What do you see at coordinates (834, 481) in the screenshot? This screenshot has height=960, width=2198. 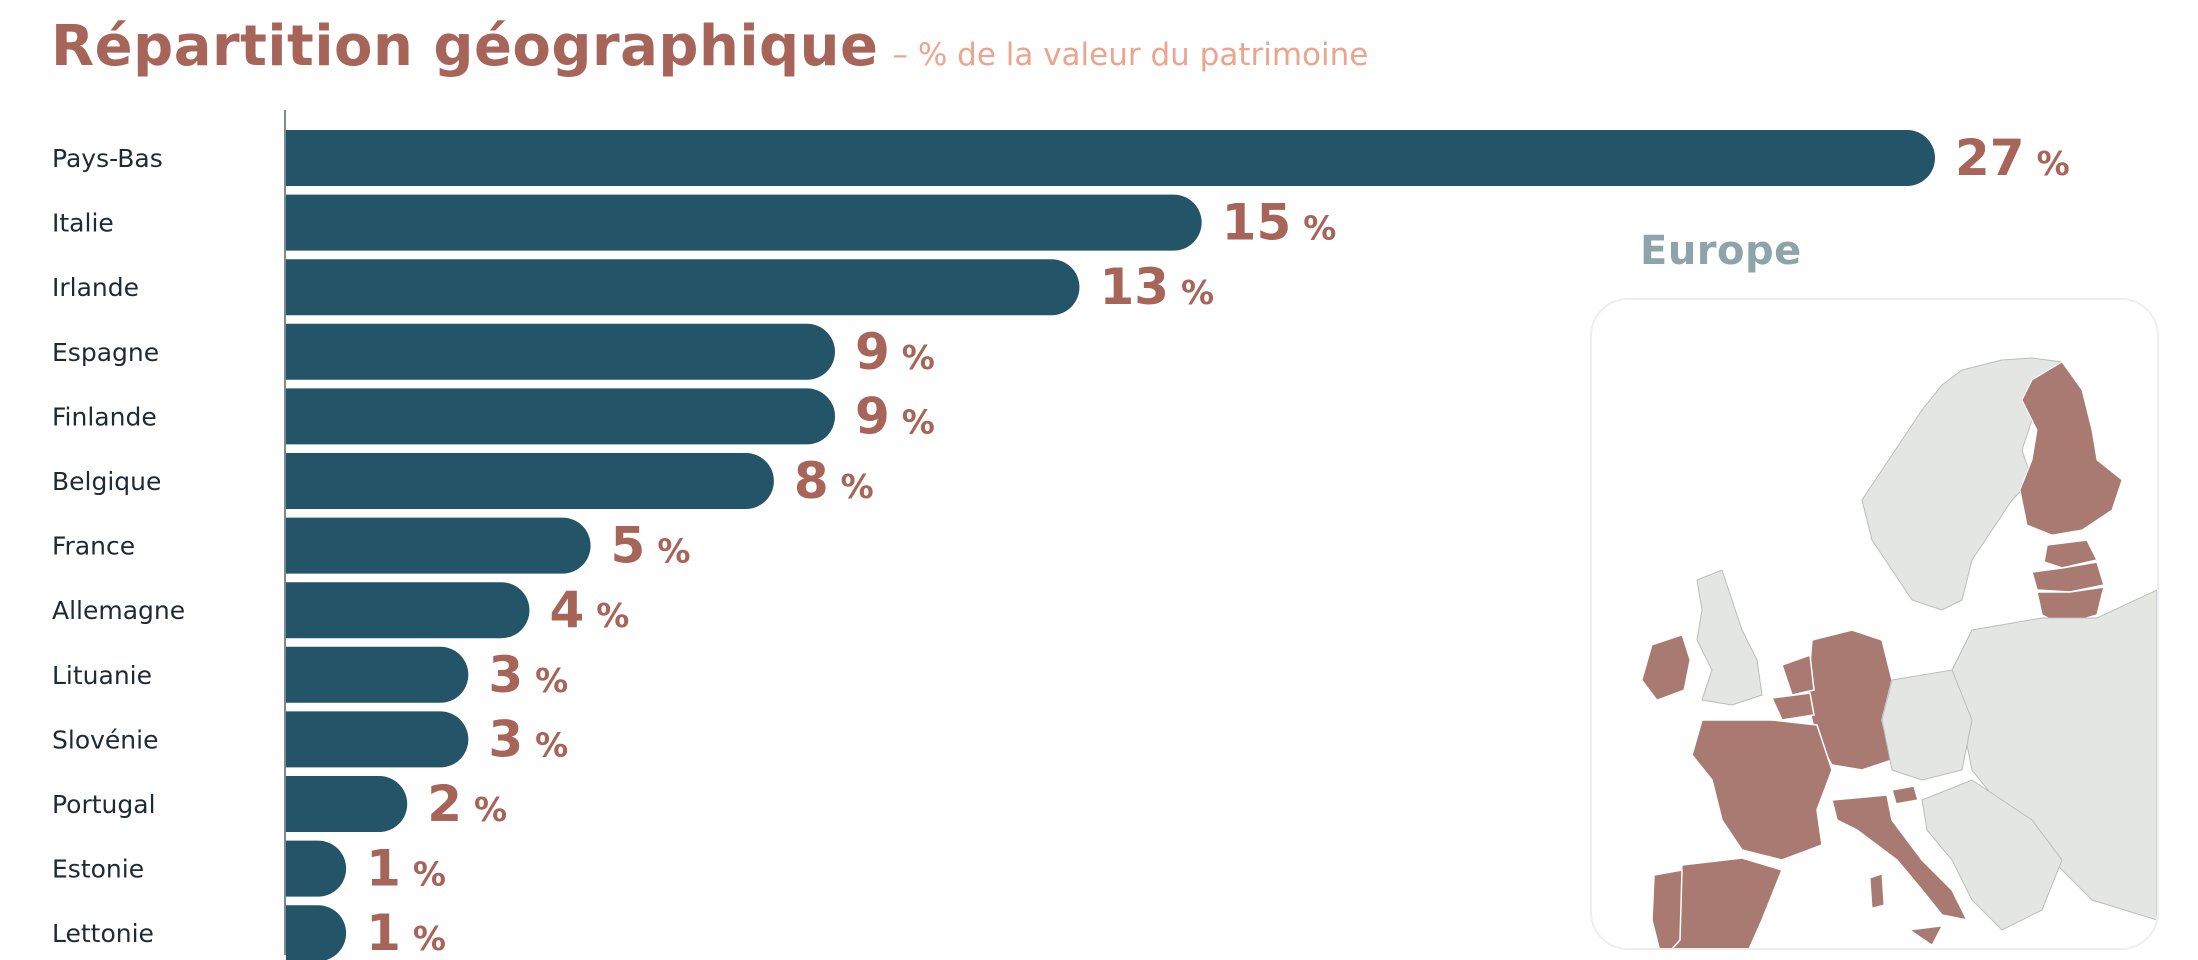 I see `value-label: 8%` at bounding box center [834, 481].